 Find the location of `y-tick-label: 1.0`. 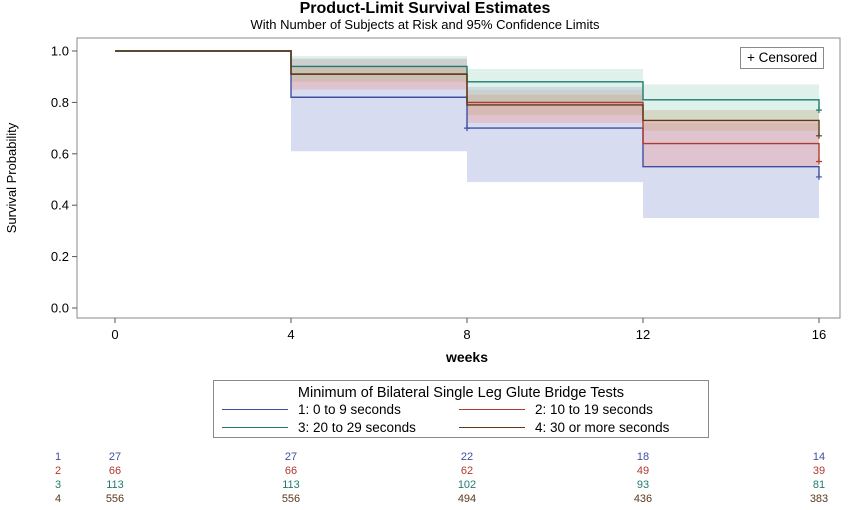

y-tick-label: 1.0 is located at coordinates (60, 51).